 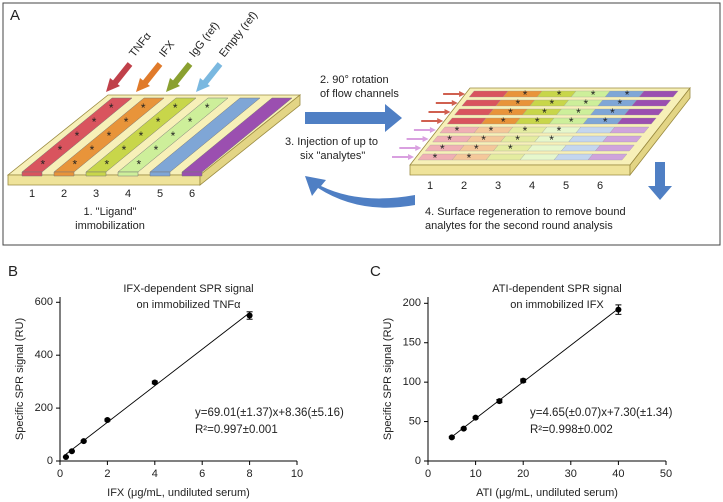 I want to click on x-tick-label: 30, so click(x=571, y=474).